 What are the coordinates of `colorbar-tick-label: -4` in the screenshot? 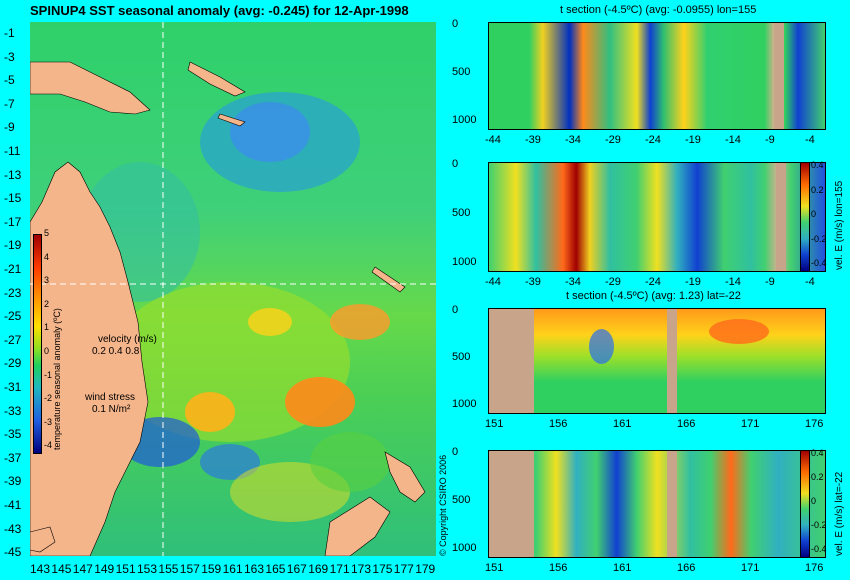 It's located at (48, 445).